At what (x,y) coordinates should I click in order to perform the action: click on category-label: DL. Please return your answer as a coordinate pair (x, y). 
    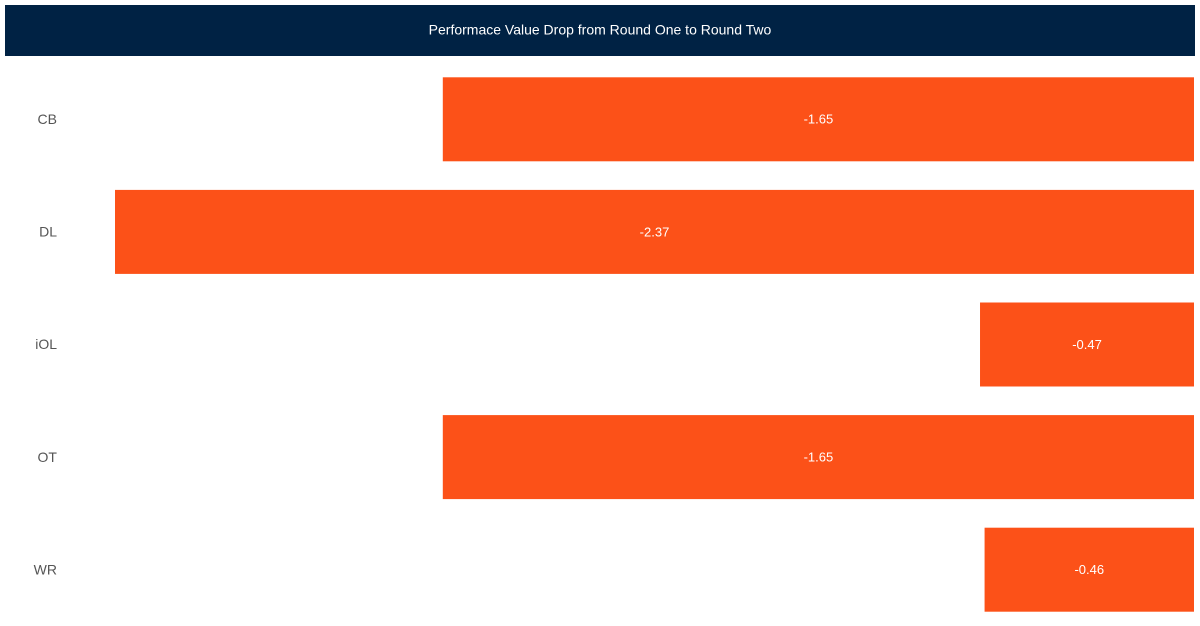
    Looking at the image, I should click on (48, 232).